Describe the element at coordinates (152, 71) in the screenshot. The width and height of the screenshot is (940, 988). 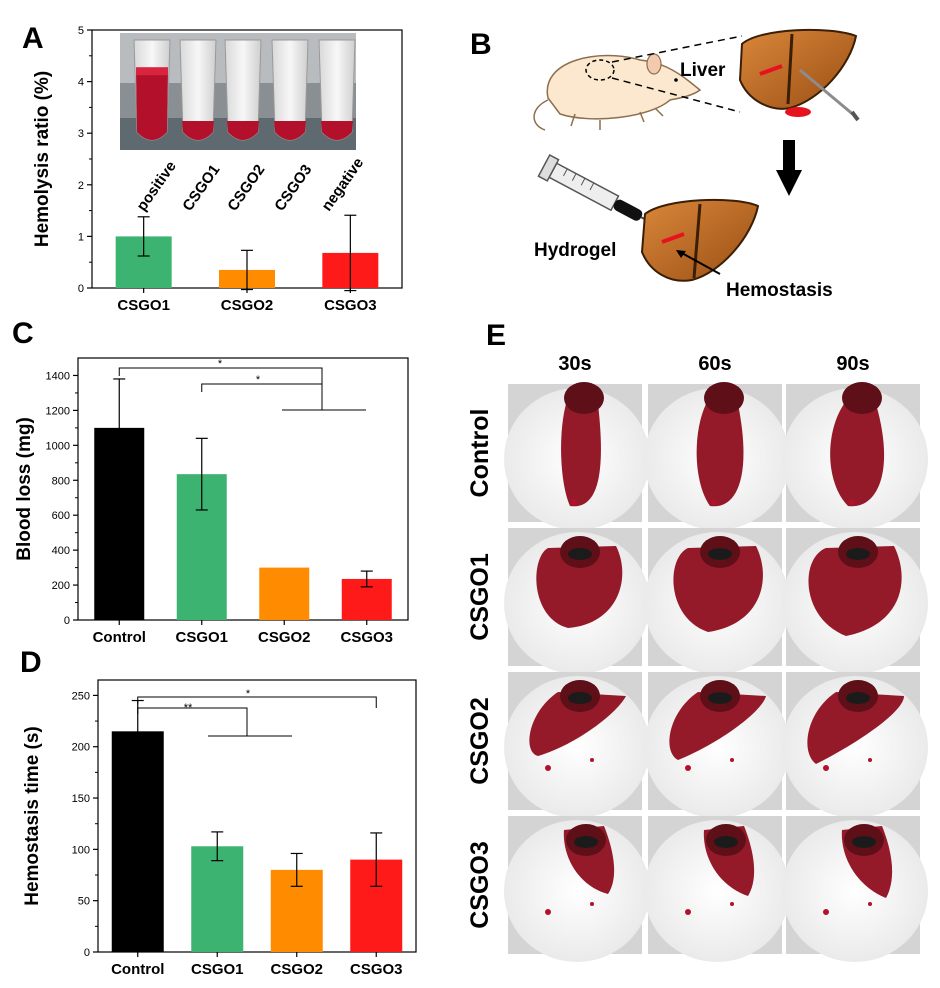
I see `tube-blood-top` at that location.